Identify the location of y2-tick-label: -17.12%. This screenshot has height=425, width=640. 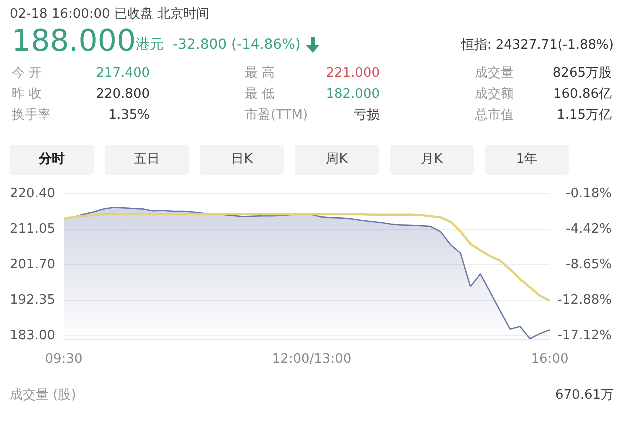
(585, 336).